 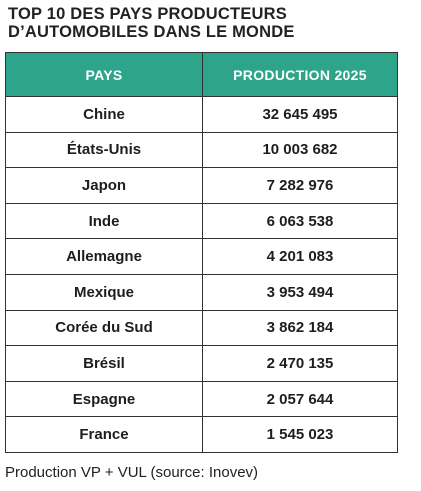 I want to click on country-cell: Allemagne, so click(x=104, y=256).